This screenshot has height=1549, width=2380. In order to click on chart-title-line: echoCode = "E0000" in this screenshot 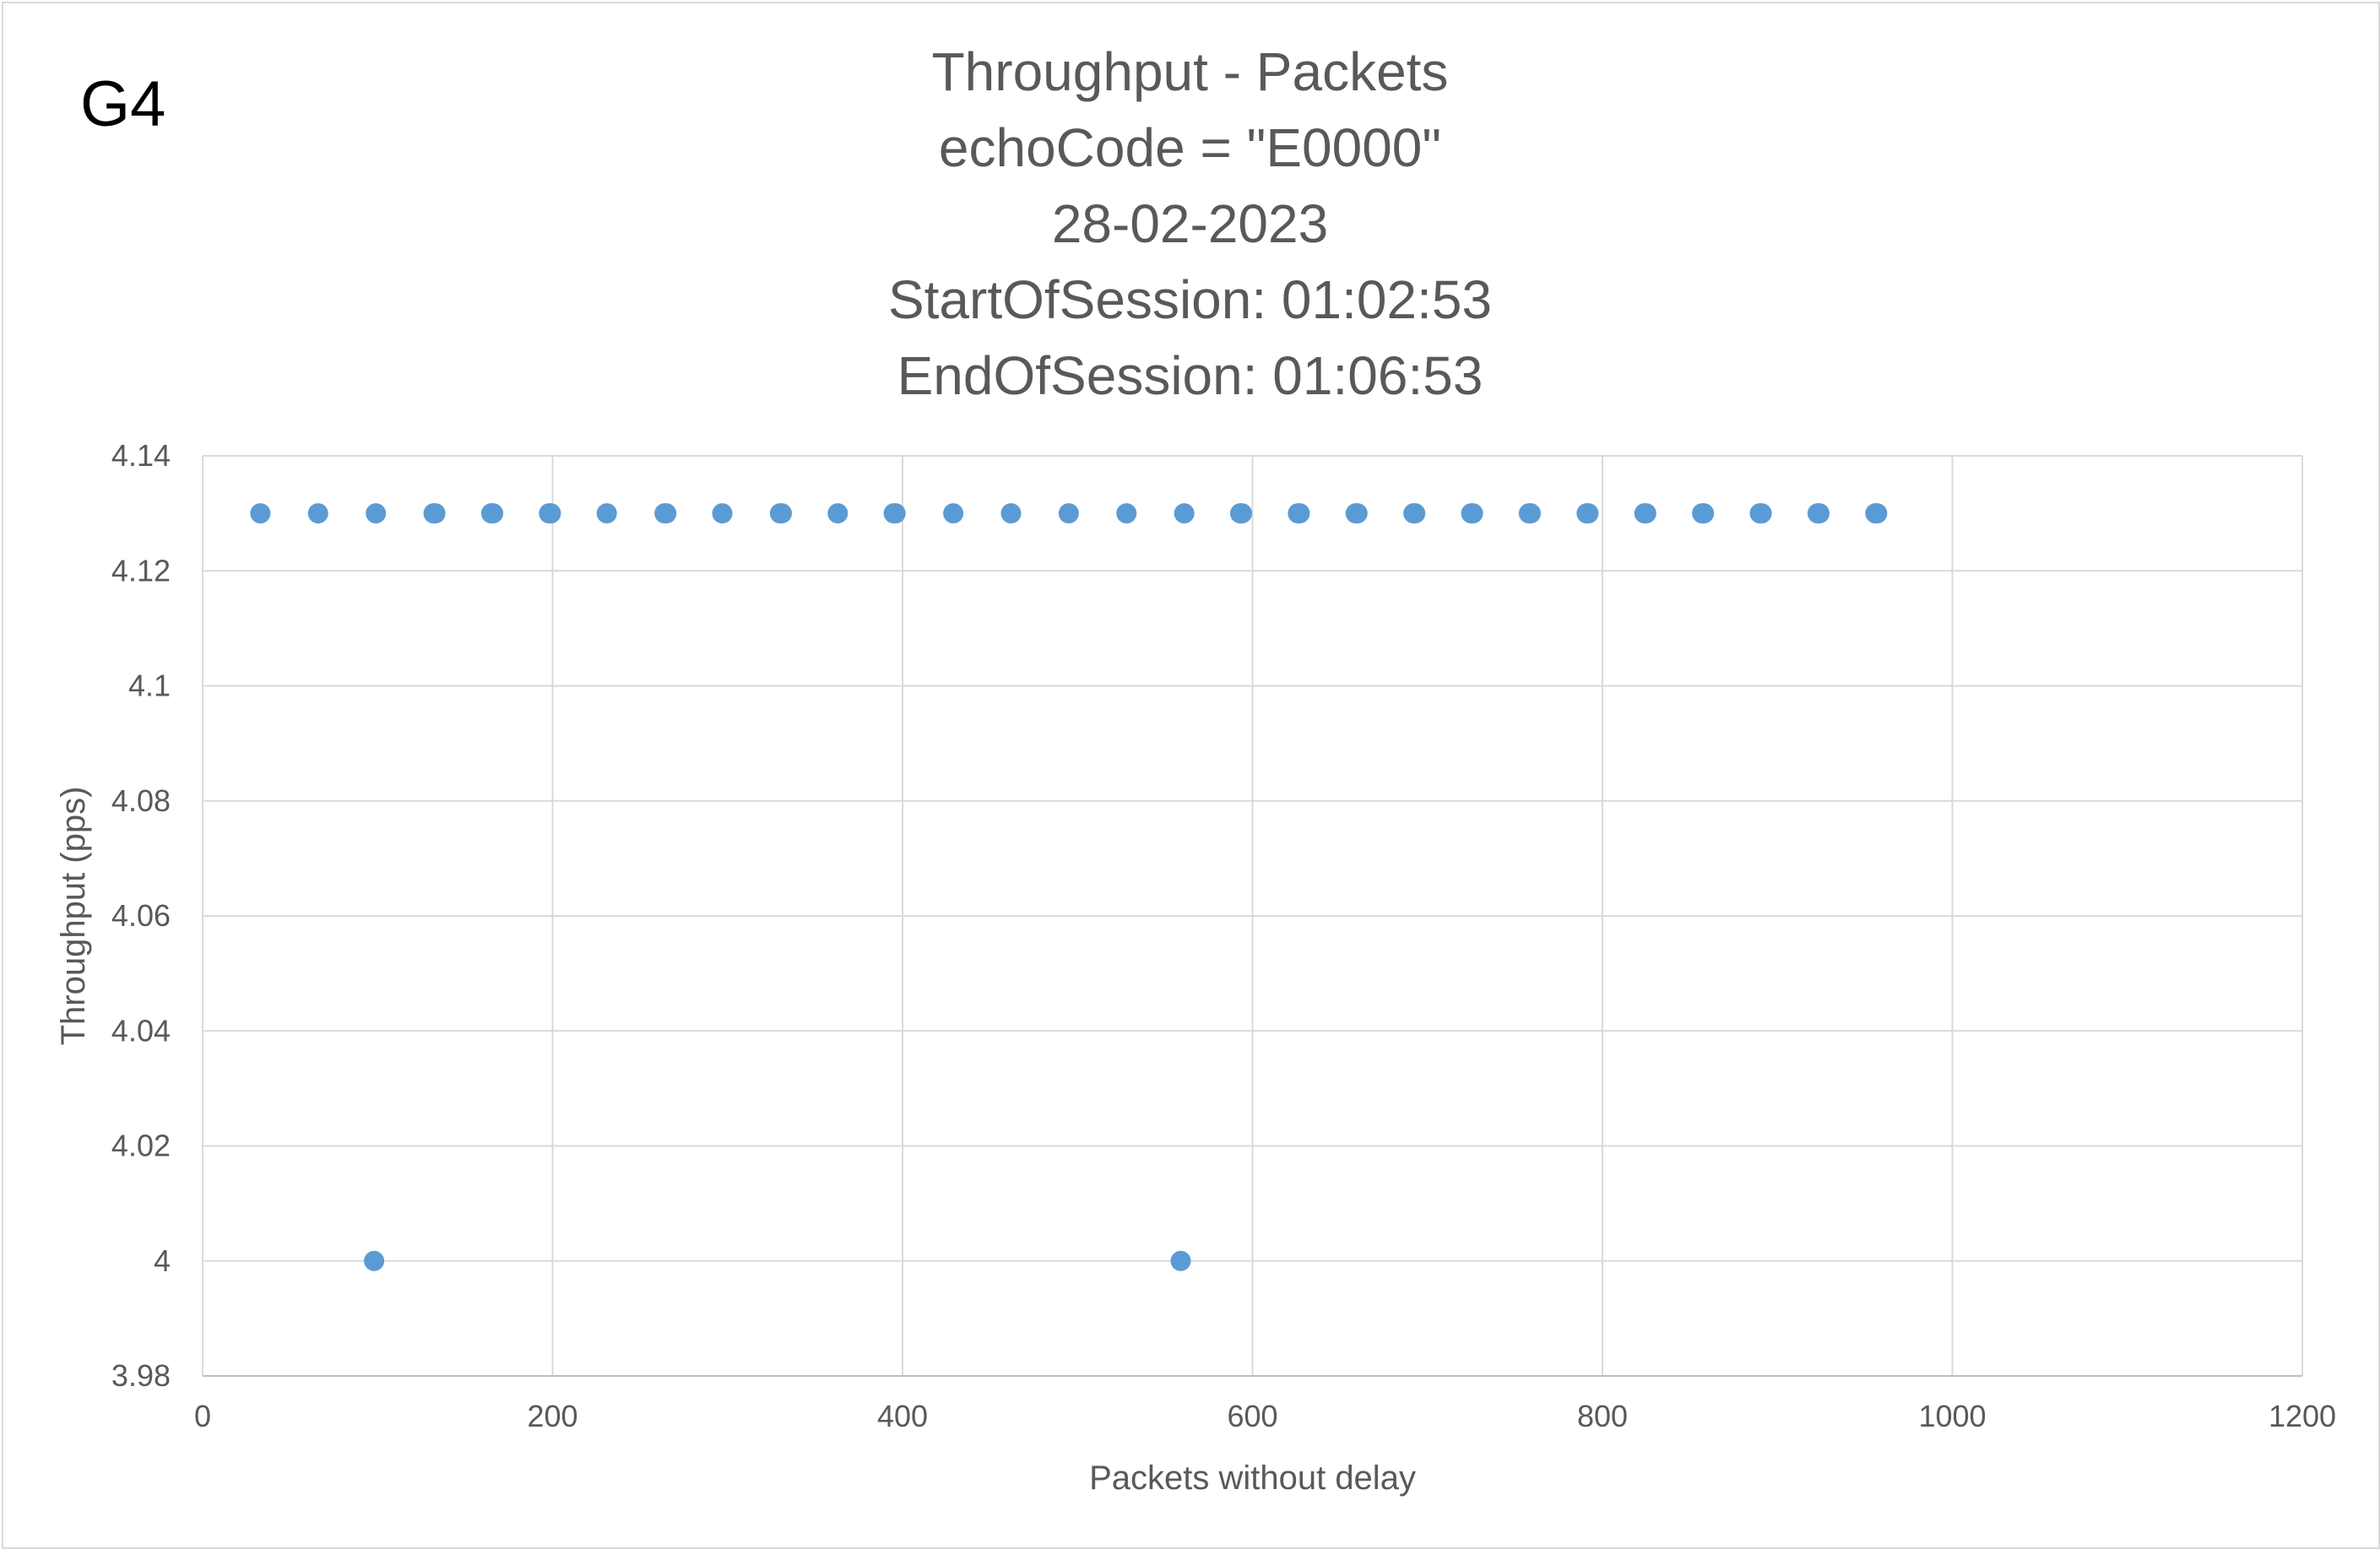, I will do `click(1190, 147)`.